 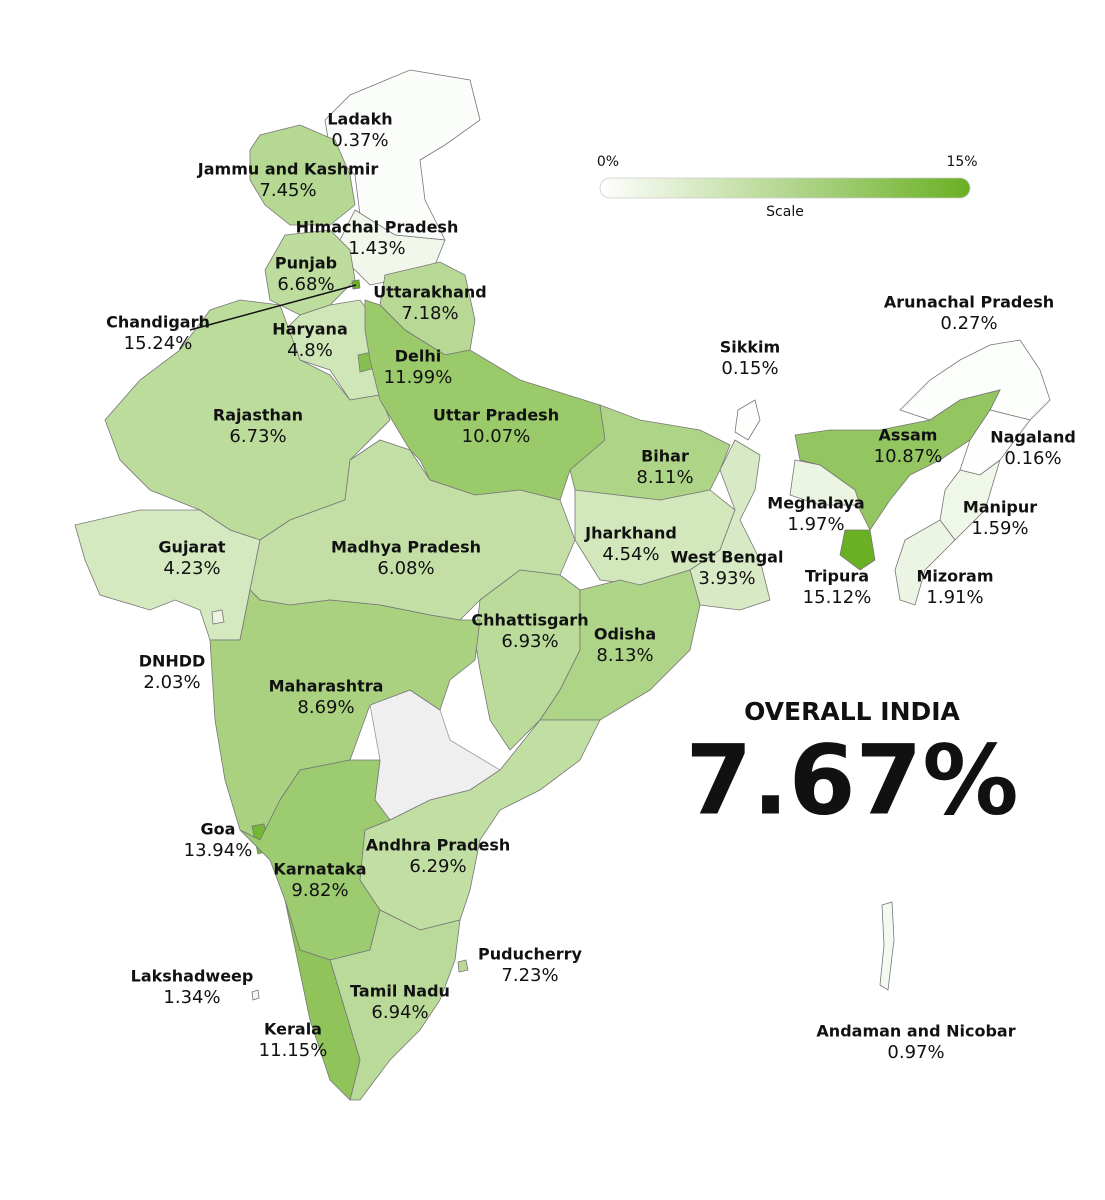 What do you see at coordinates (376, 248) in the screenshot?
I see `region-value: 1.43%` at bounding box center [376, 248].